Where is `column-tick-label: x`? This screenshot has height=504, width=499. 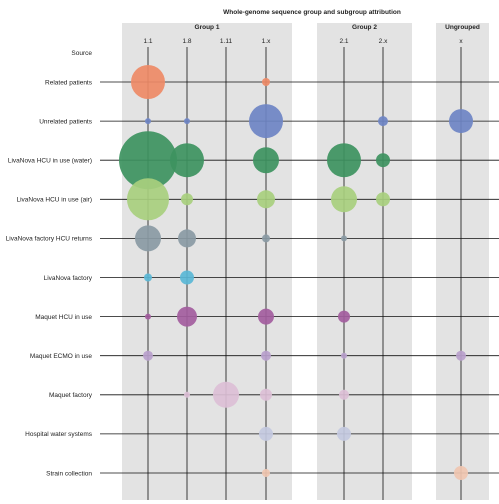 column-tick-label: x is located at coordinates (461, 41).